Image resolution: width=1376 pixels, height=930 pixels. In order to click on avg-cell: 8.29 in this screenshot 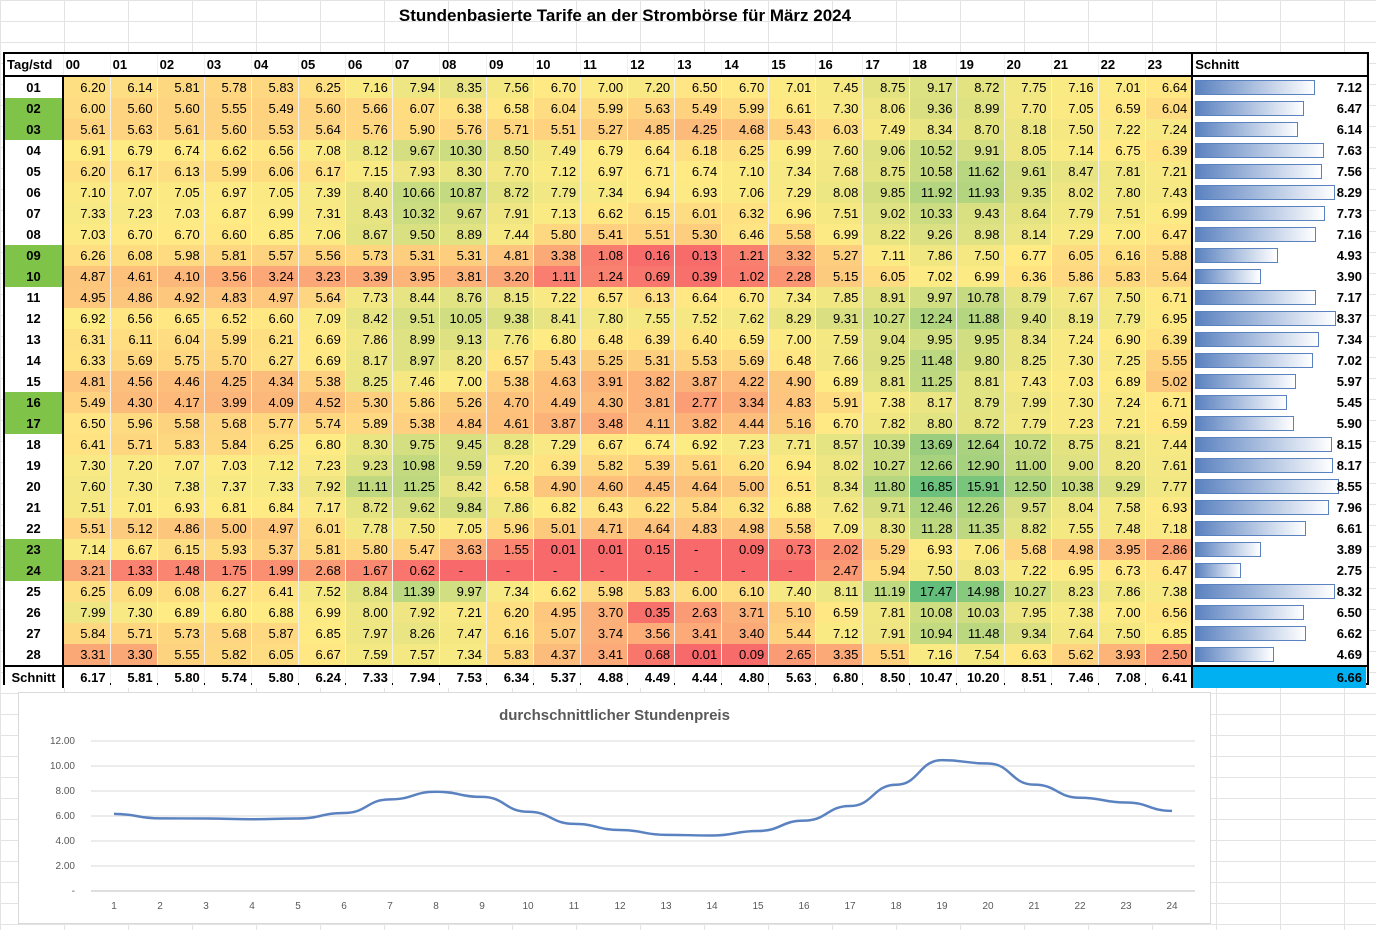, I will do `click(1279, 192)`.